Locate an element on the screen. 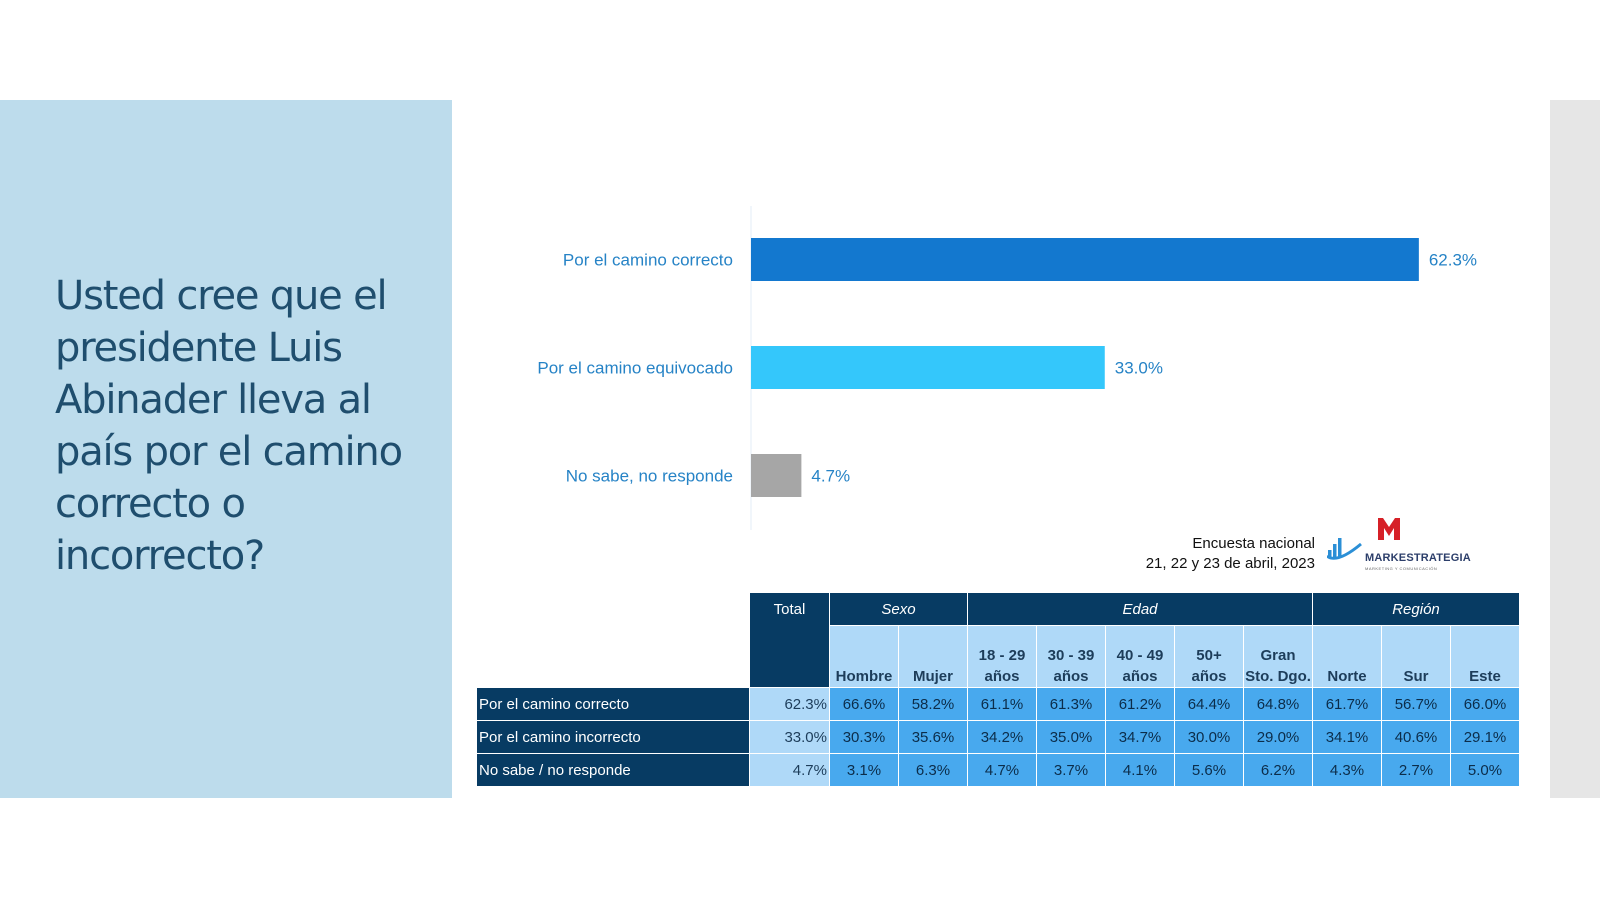  total-cell: 62.3% is located at coordinates (789, 704).